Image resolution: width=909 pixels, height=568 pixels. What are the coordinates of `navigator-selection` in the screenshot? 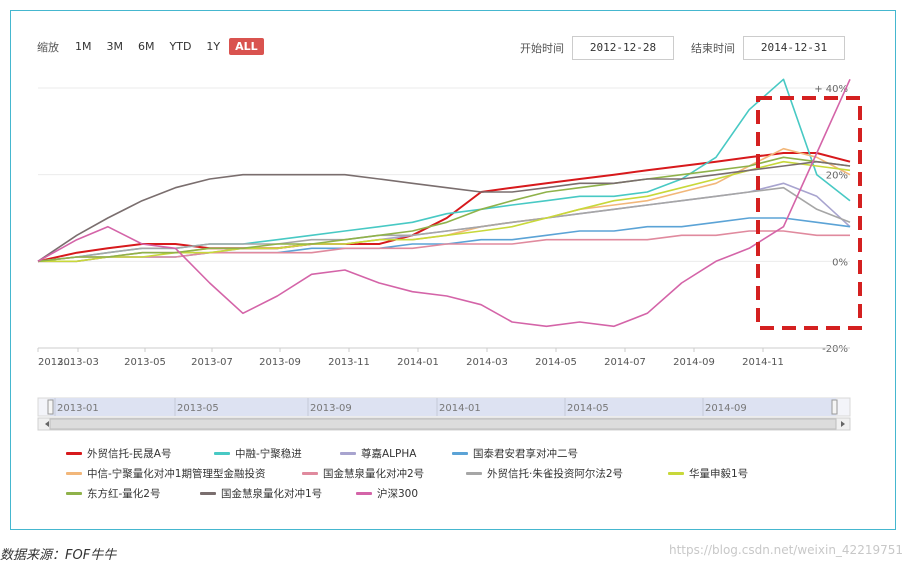 It's located at (443, 407).